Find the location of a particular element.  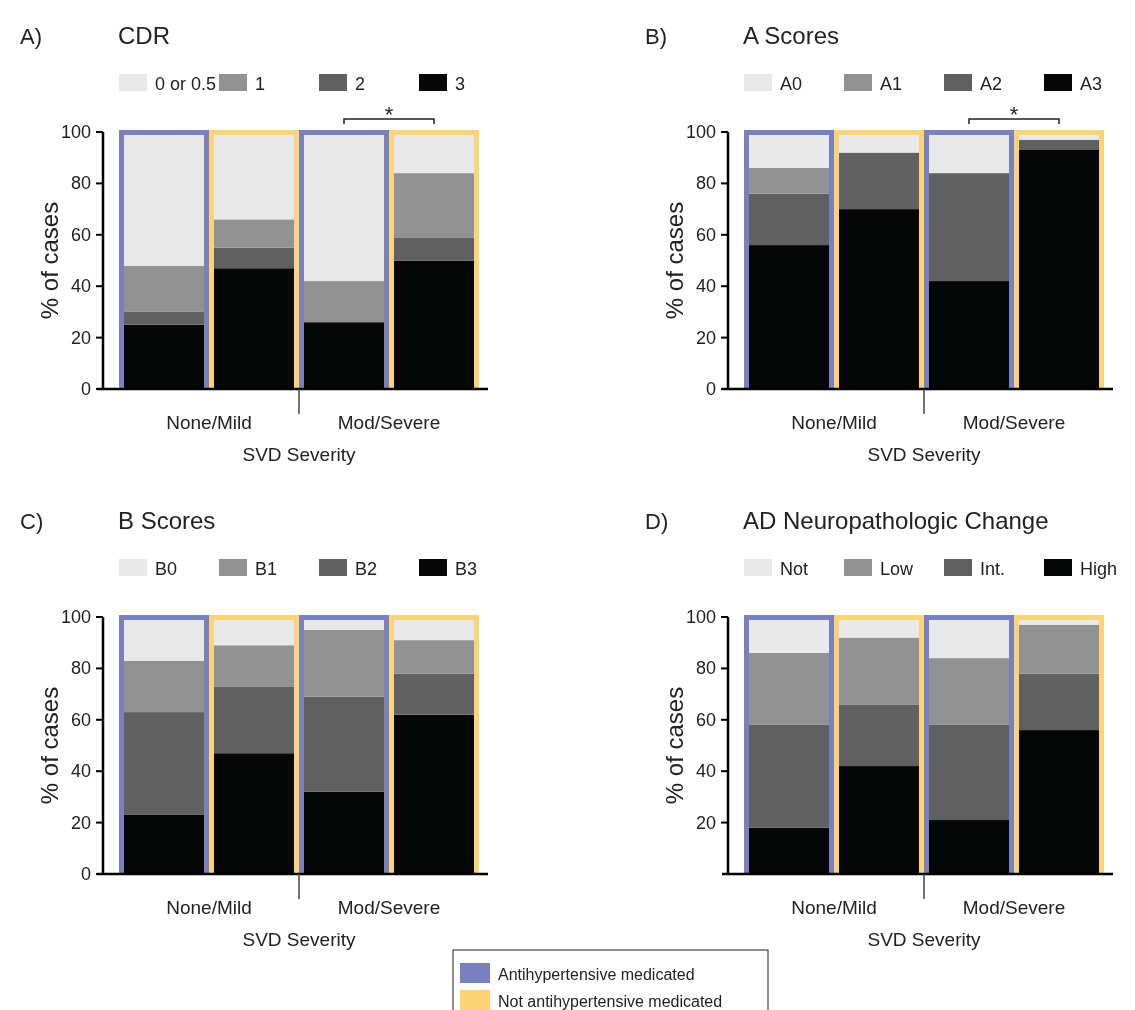

legend-label: High is located at coordinates (1099, 569).